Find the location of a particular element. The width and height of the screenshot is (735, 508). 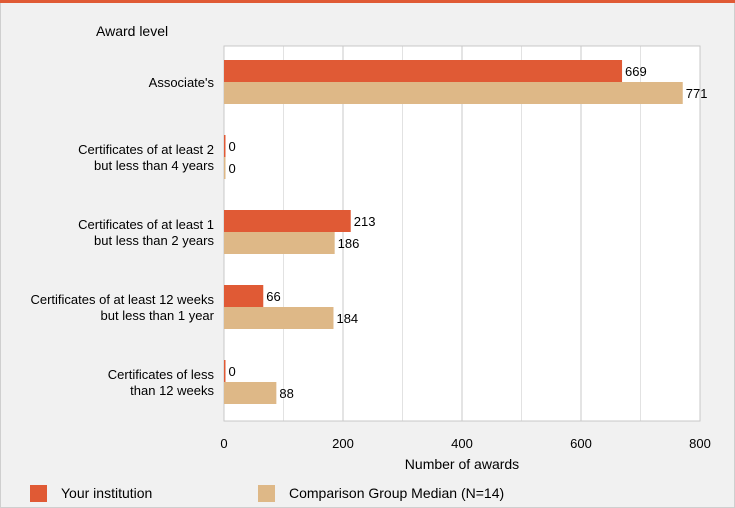

data-label: 213 is located at coordinates (365, 221).